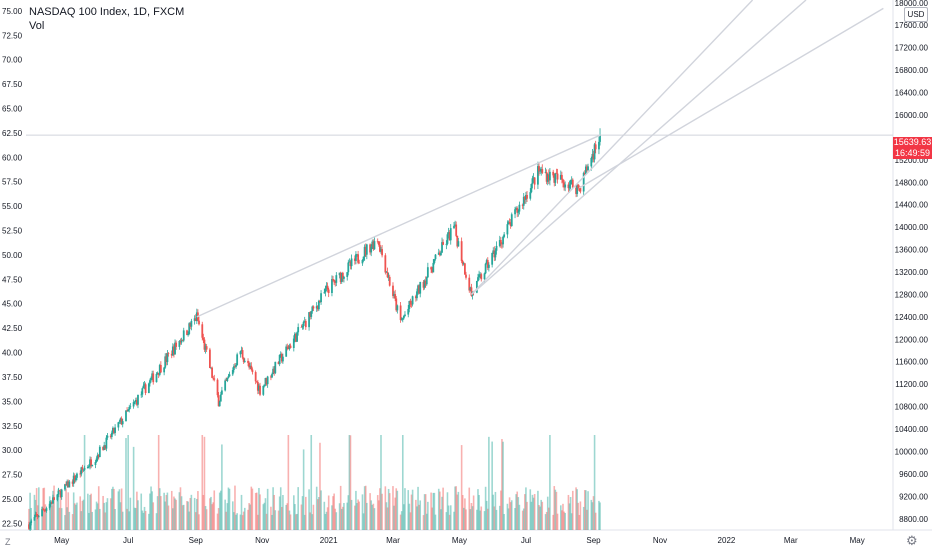 This screenshot has width=932, height=550. What do you see at coordinates (912, 540) in the screenshot?
I see `gear-icon: ⚙` at bounding box center [912, 540].